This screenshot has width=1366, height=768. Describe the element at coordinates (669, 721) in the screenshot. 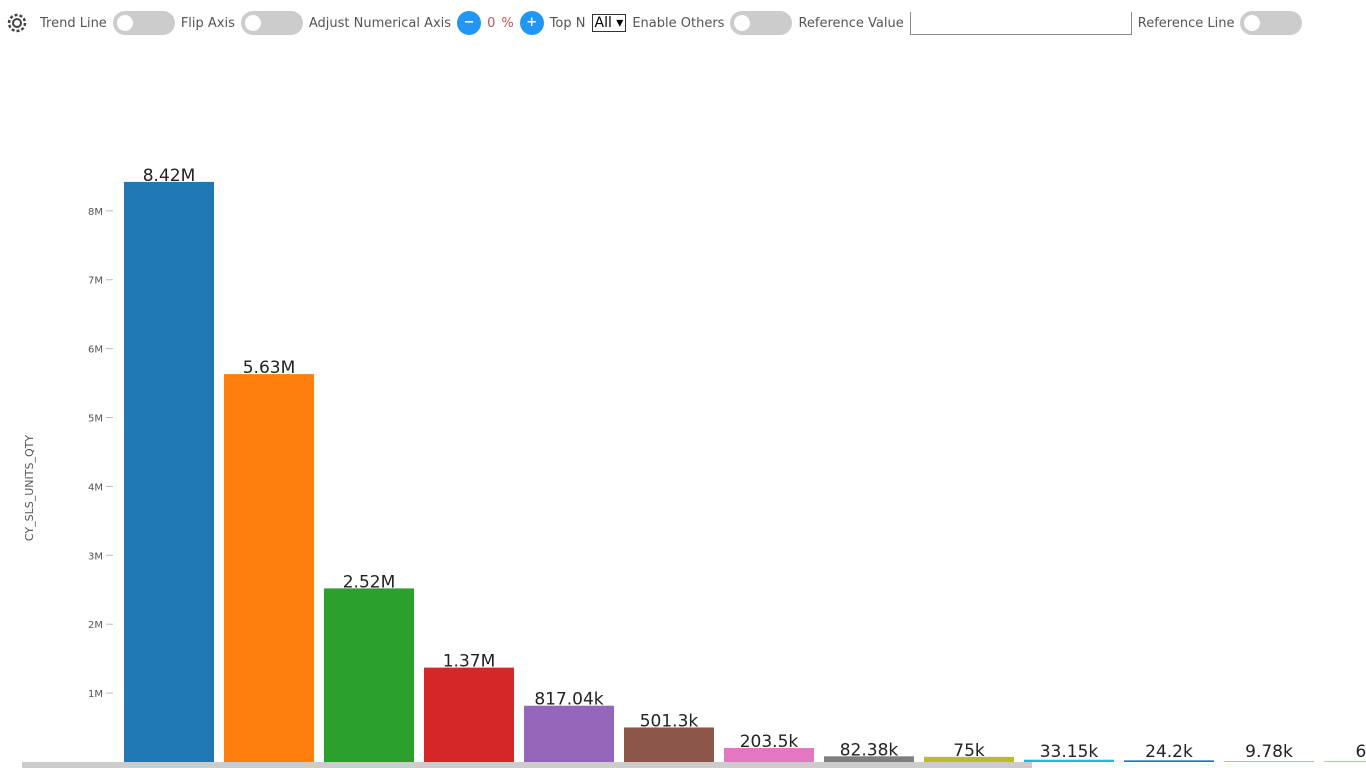

I see `value-label: 501.3k` at that location.